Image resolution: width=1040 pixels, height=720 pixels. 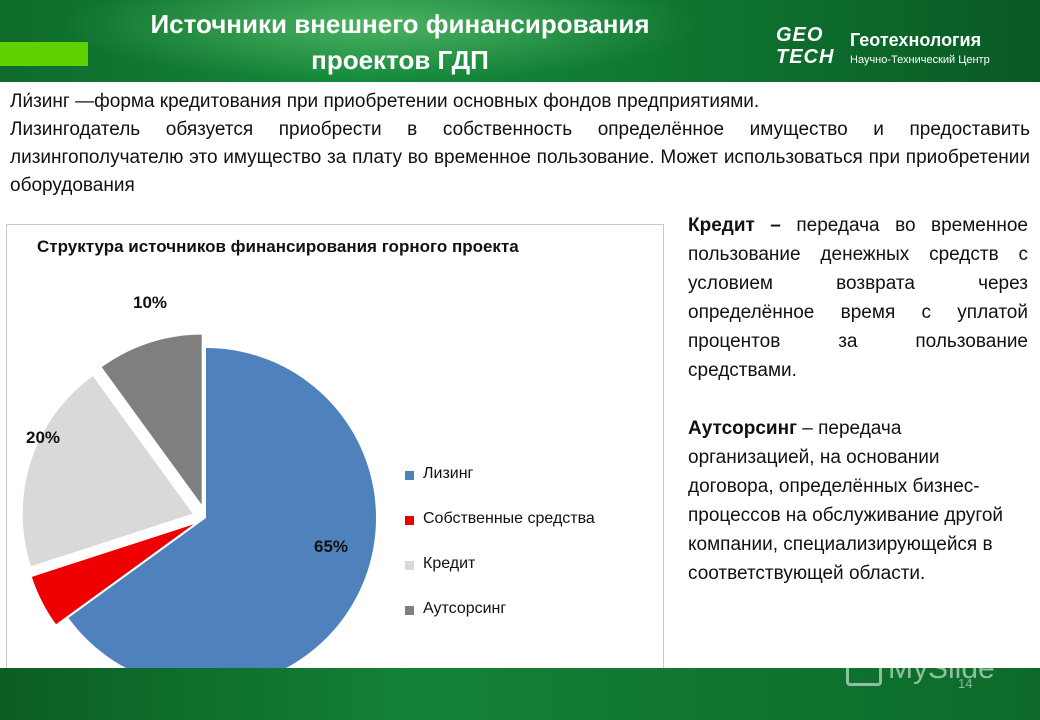 What do you see at coordinates (40, 101) in the screenshot?
I see `leasing-term: Ли́зинг` at bounding box center [40, 101].